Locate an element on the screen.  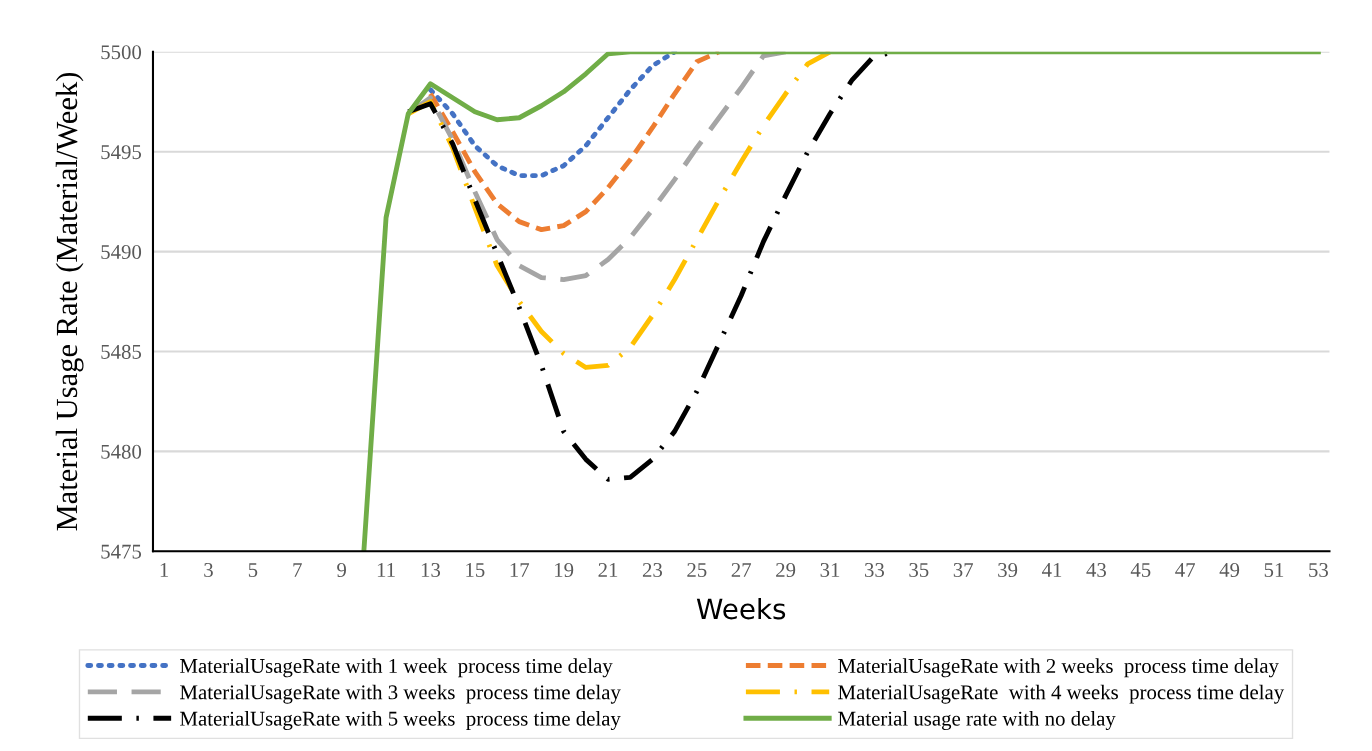
y-tick-label: 5485 is located at coordinates (121, 351).